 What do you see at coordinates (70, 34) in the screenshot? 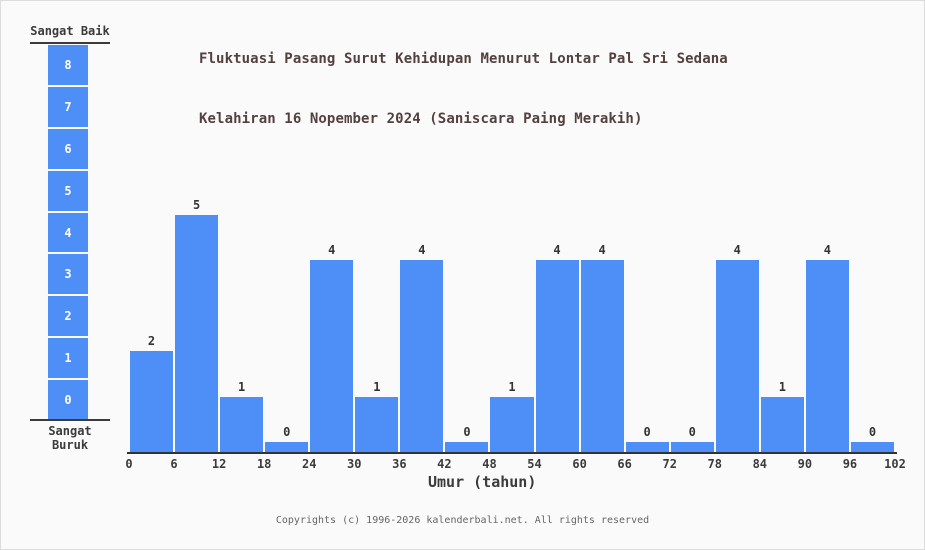
I see `scale-top-label: Sangat Baik` at bounding box center [70, 34].